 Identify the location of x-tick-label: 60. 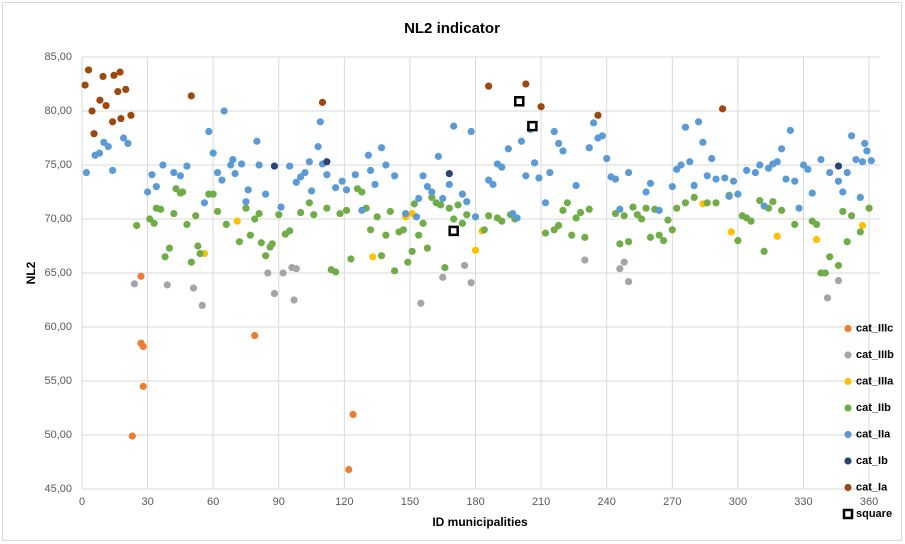
(213, 502).